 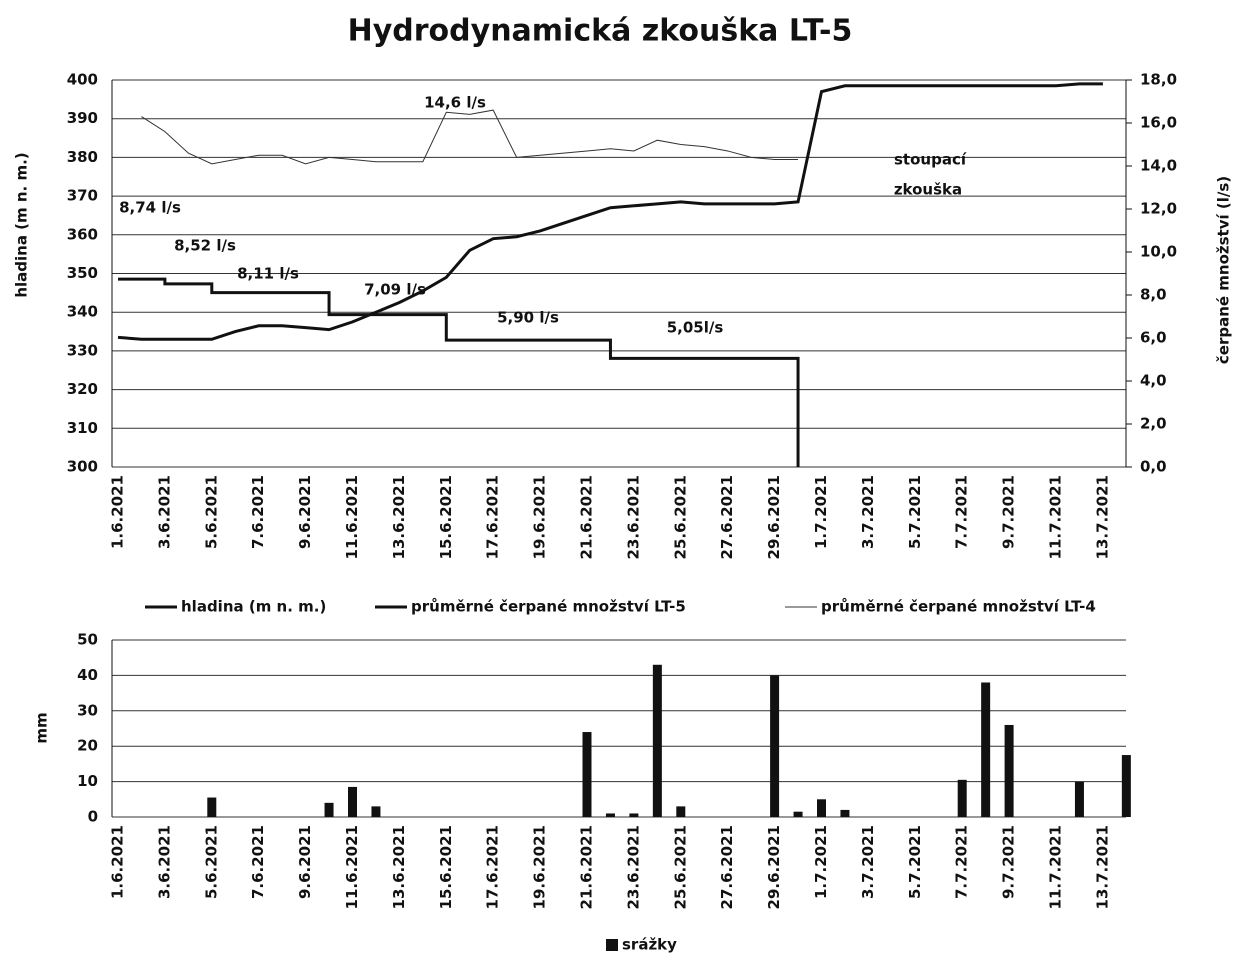 What do you see at coordinates (82, 312) in the screenshot?
I see `y-tick-label: 340` at bounding box center [82, 312].